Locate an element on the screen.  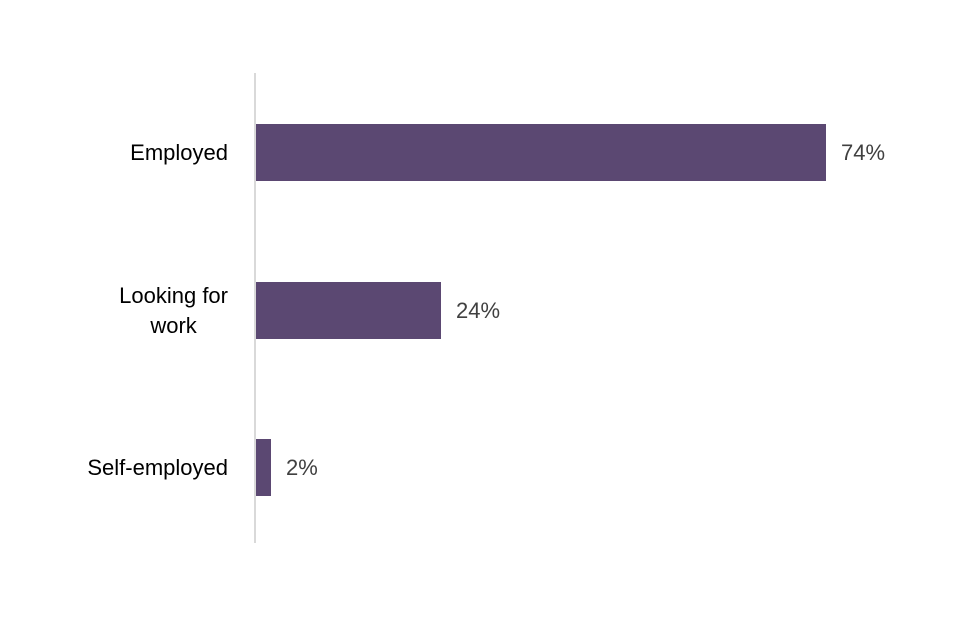
bar-row: 24% is located at coordinates (378, 310).